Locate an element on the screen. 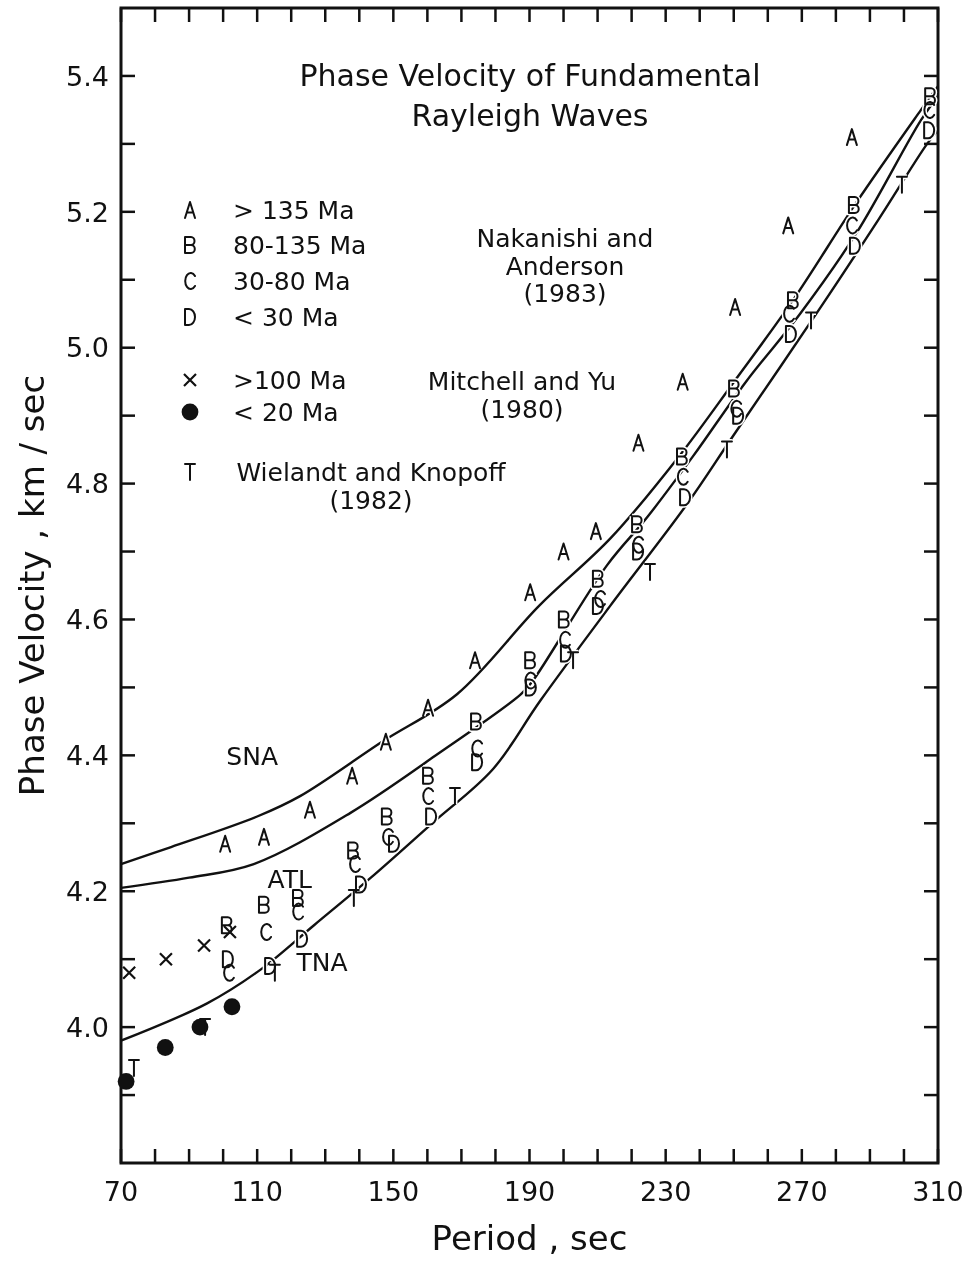 The width and height of the screenshot is (968, 1262). y-tick-label: 4.2 is located at coordinates (87, 891).